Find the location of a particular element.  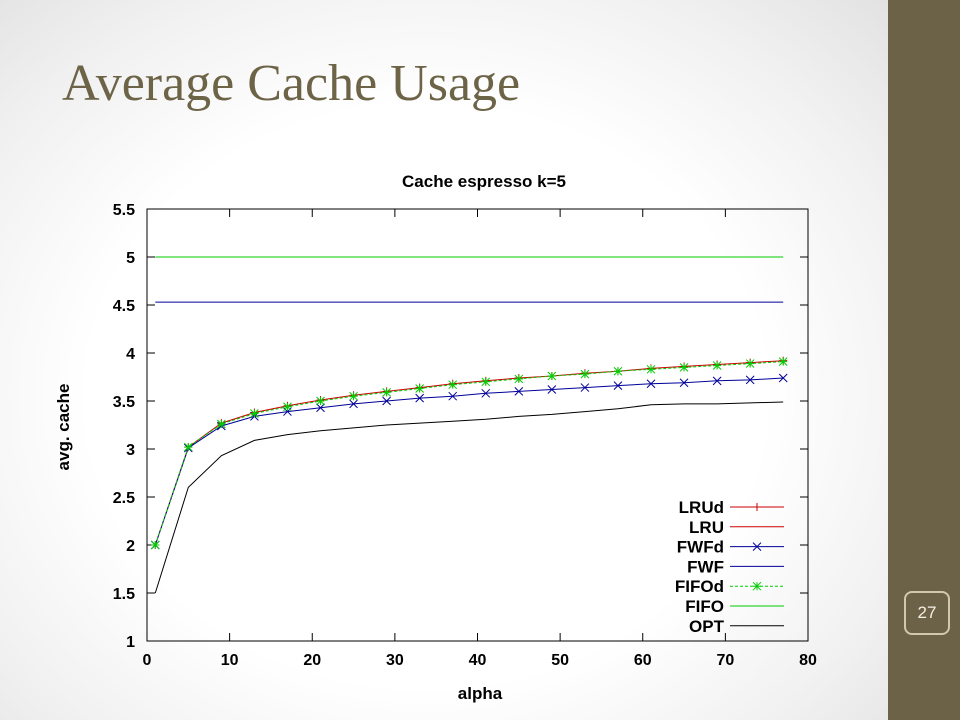

y-tick-label: 1.5 is located at coordinates (124, 594).